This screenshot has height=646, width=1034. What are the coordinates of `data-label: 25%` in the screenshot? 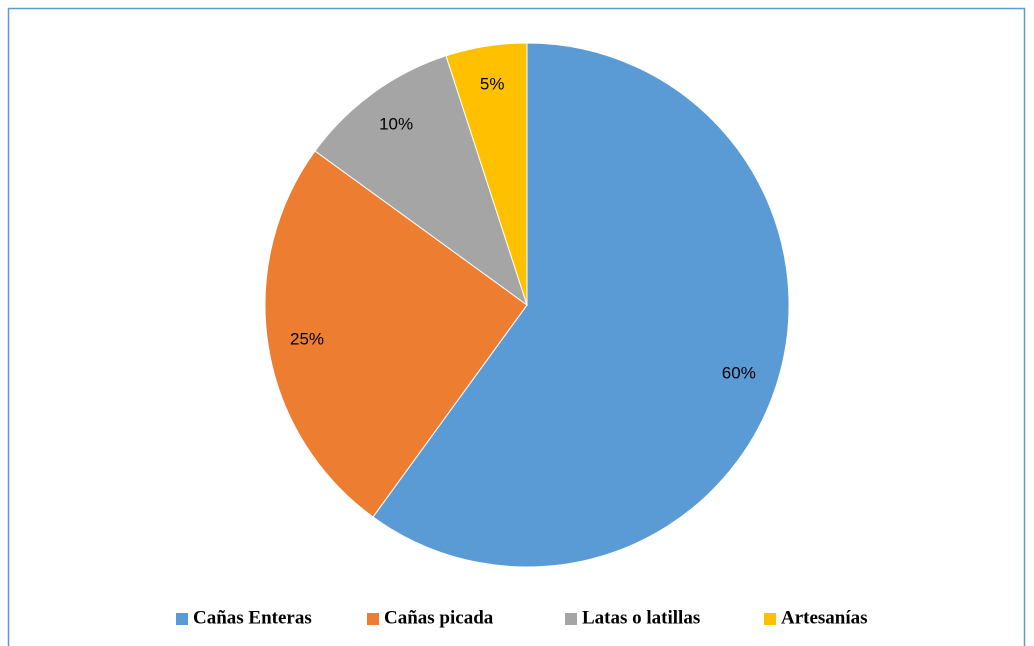 It's located at (307, 338).